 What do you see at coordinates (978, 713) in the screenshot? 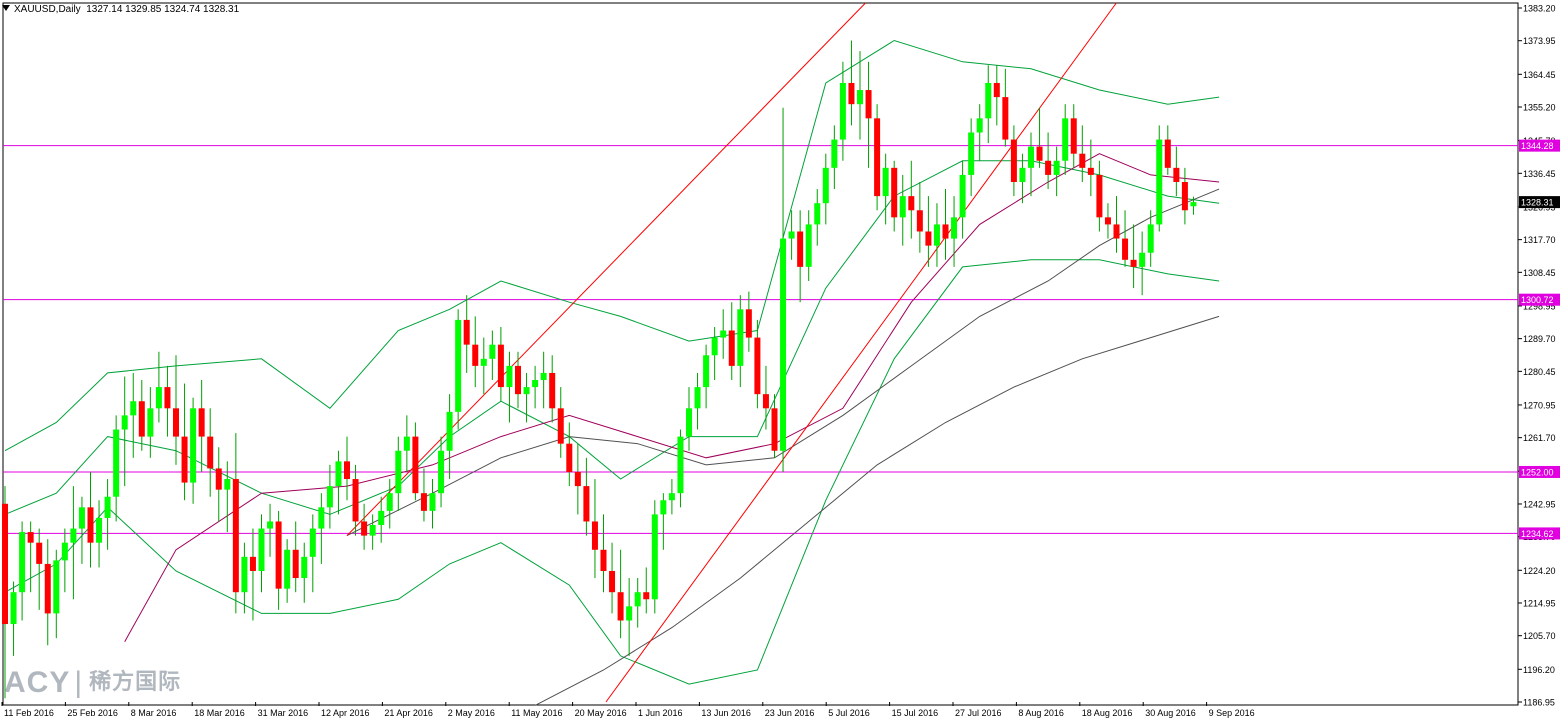
I see `x-tick-label: 27 Jul 2016` at bounding box center [978, 713].